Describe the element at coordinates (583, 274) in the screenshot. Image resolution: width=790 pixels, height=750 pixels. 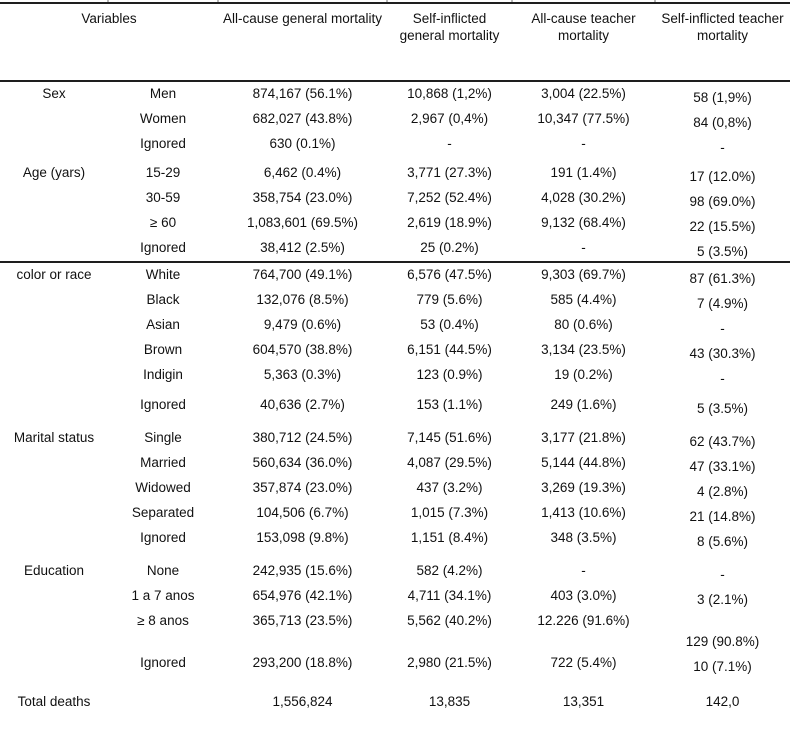
I see `cell-value: 9,303 (69.7%)` at that location.